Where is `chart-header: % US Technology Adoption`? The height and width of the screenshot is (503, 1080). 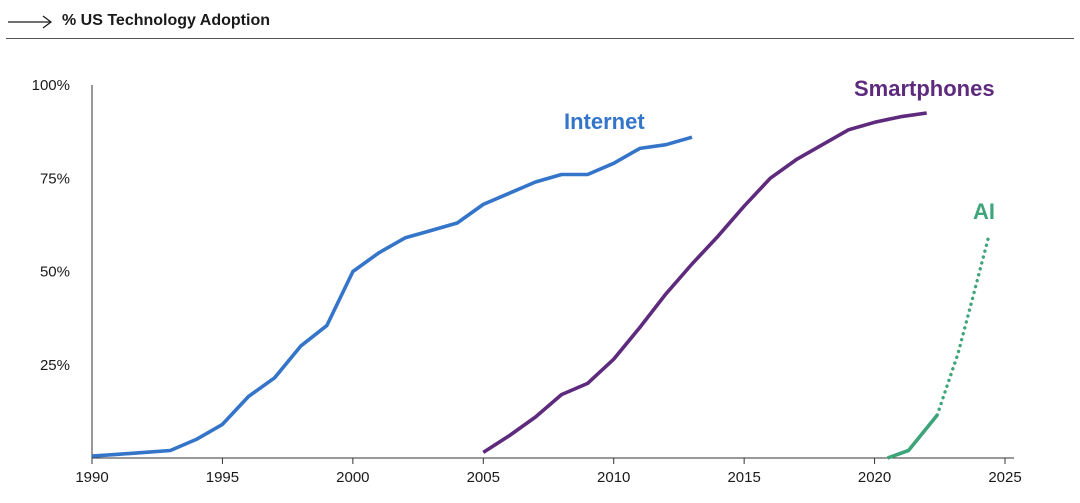
chart-header: % US Technology Adoption is located at coordinates (540, 20).